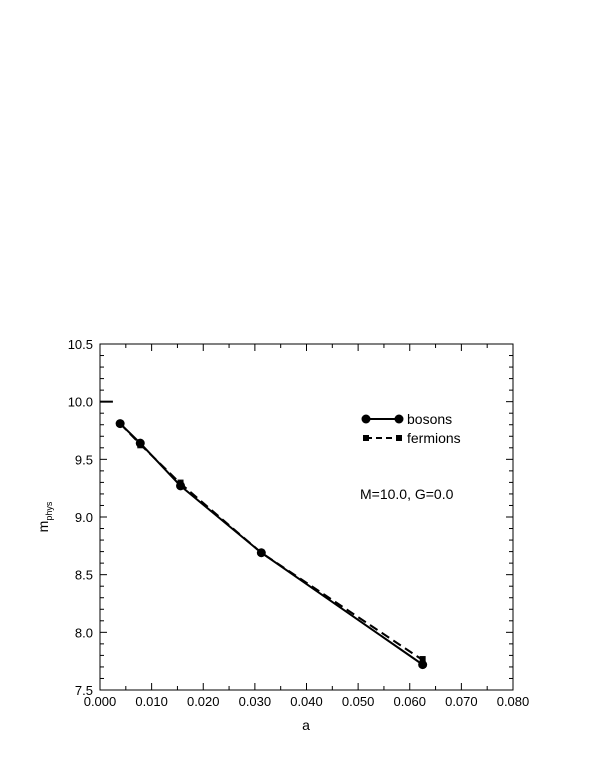  I want to click on x-tick-label: 0.030, so click(255, 701).